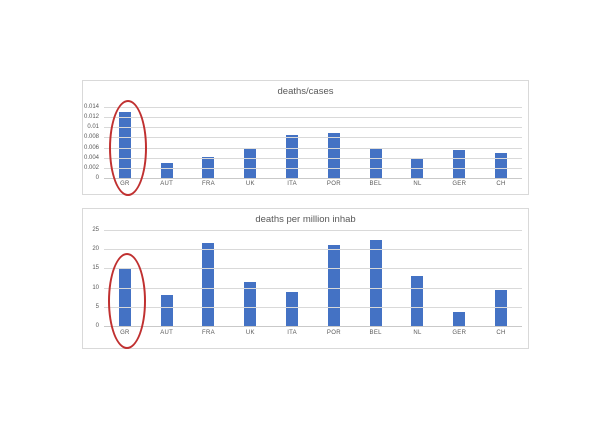 The width and height of the screenshot is (600, 425). What do you see at coordinates (91, 147) in the screenshot?
I see `y-tick-label: 0.006` at bounding box center [91, 147].